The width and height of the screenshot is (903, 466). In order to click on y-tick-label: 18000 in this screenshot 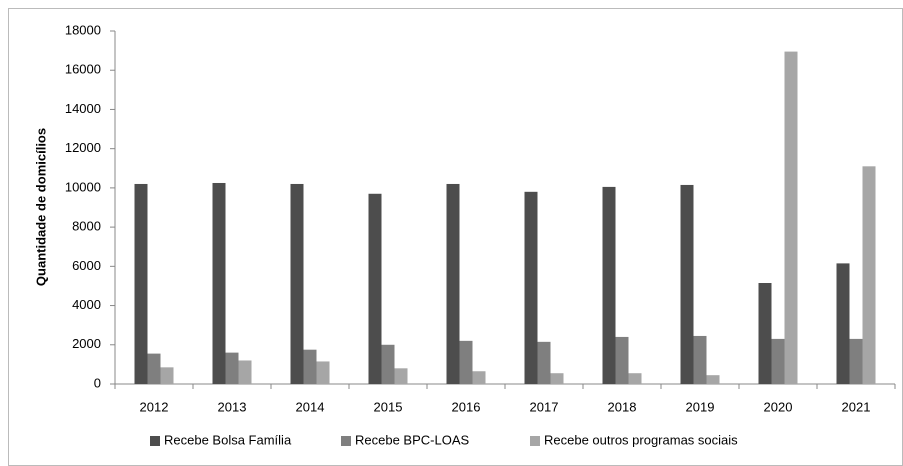, I will do `click(83, 29)`.